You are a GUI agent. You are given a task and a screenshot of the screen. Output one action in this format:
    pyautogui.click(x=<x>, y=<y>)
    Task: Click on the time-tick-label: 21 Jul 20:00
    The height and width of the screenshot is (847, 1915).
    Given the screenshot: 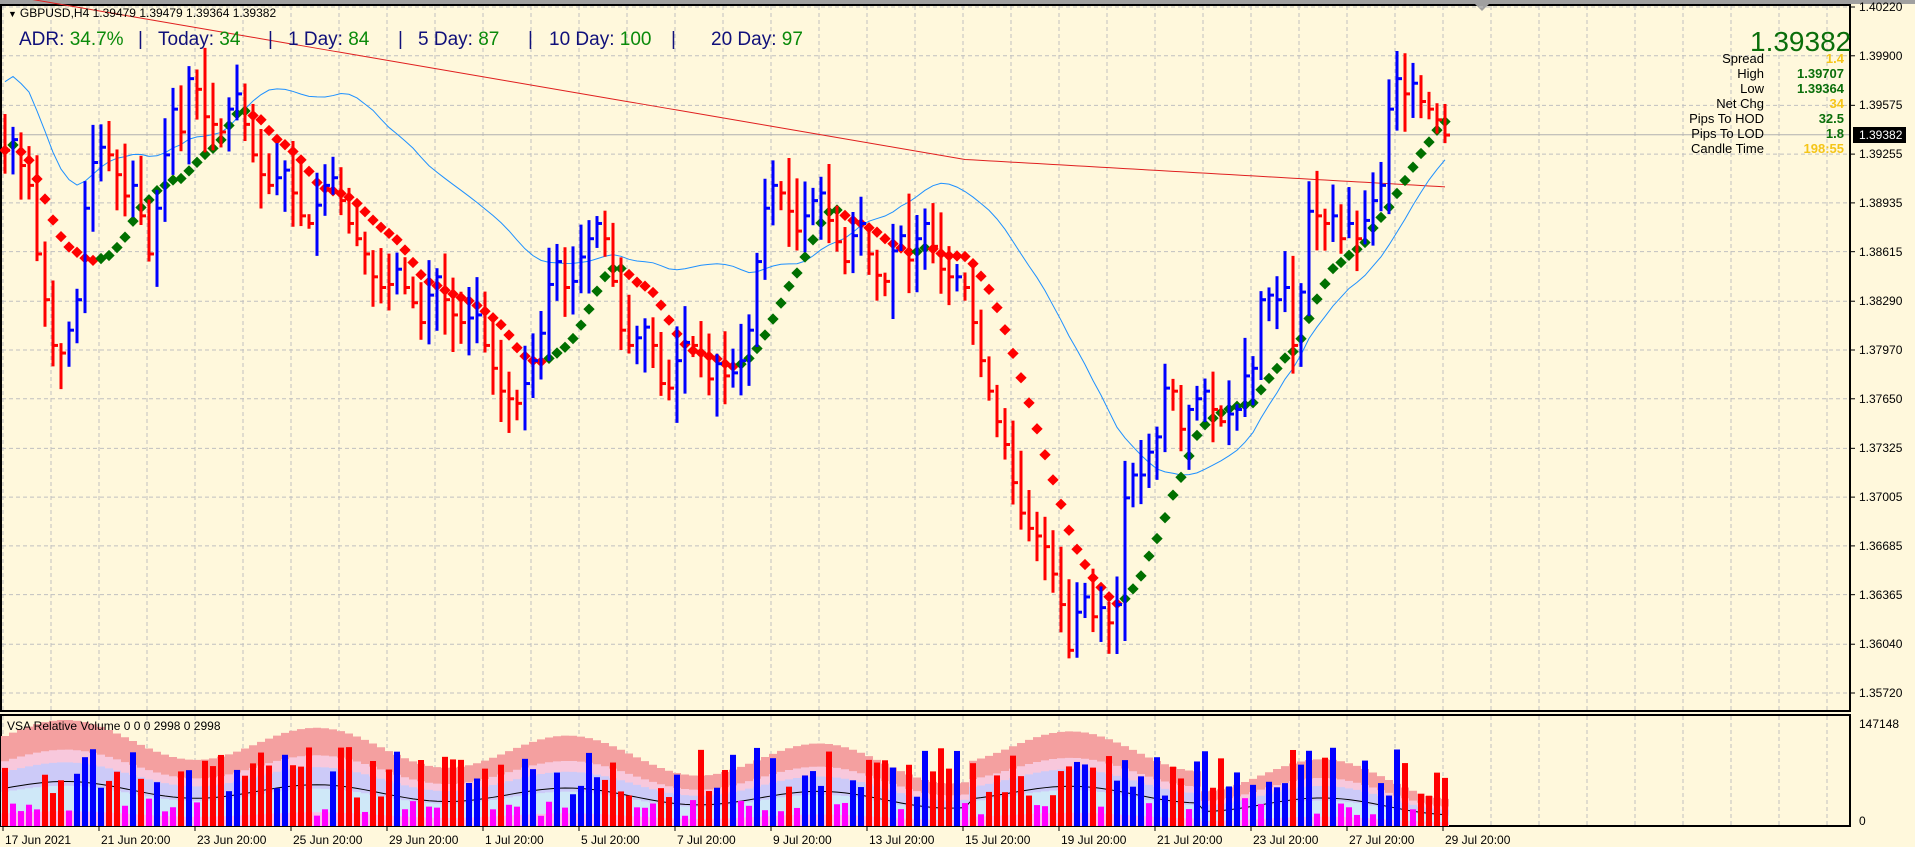 What is the action you would take?
    pyautogui.click(x=1190, y=840)
    